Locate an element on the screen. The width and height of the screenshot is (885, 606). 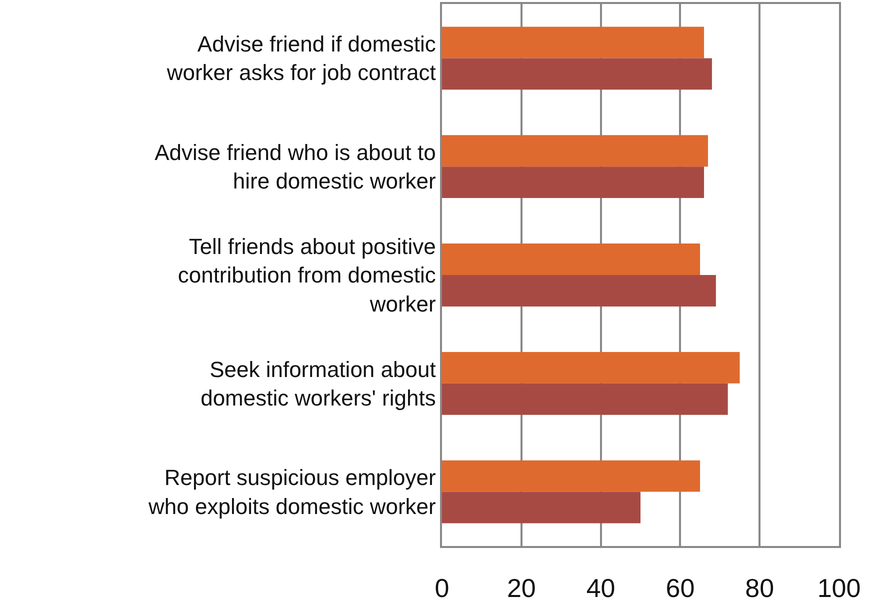
y-tick-label: Report suspicious employer who exploits domestic worker is located at coordinates (292, 492).